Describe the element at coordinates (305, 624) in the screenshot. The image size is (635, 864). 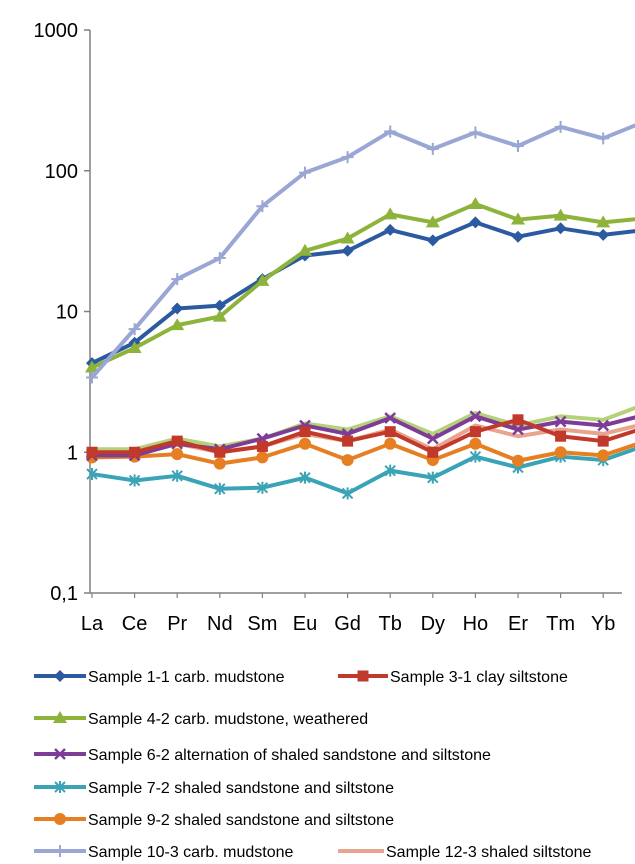
I see `x-tick-label: Eu` at that location.